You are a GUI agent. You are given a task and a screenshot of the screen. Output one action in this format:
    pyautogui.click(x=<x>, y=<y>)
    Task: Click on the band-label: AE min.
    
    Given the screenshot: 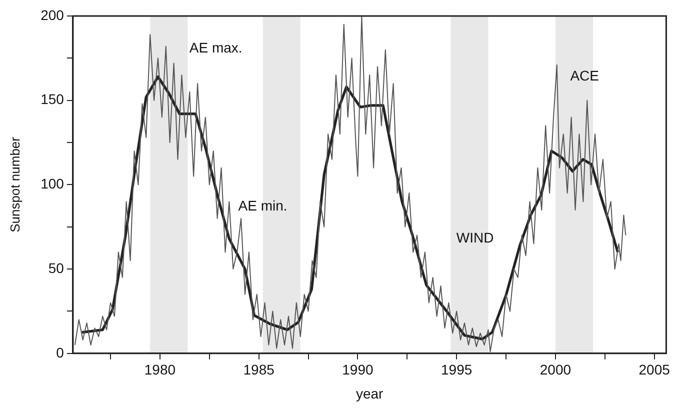 What is the action you would take?
    pyautogui.click(x=263, y=206)
    